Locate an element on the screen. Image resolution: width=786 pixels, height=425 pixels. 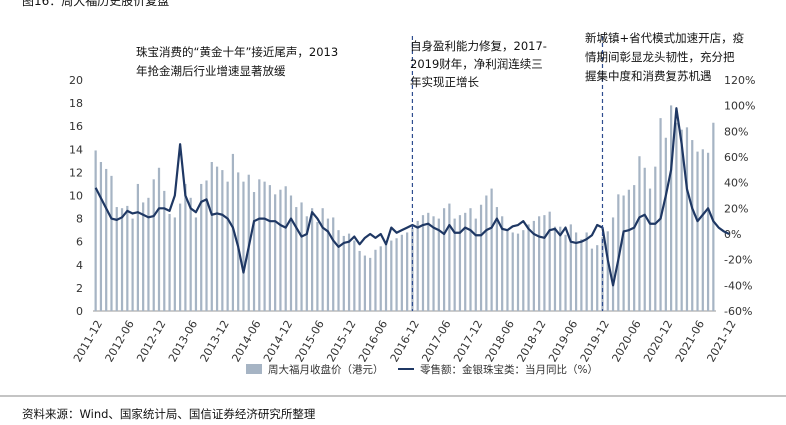
annotation-text: 年抢金潮后行业增速显著放缓 is located at coordinates (211, 71).